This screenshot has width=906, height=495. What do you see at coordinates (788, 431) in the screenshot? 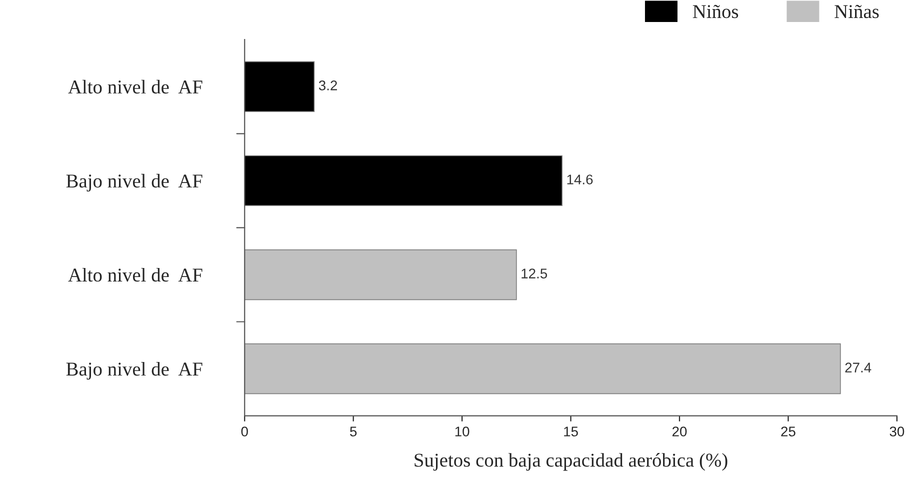
I see `x-tick-label: 25` at bounding box center [788, 431].